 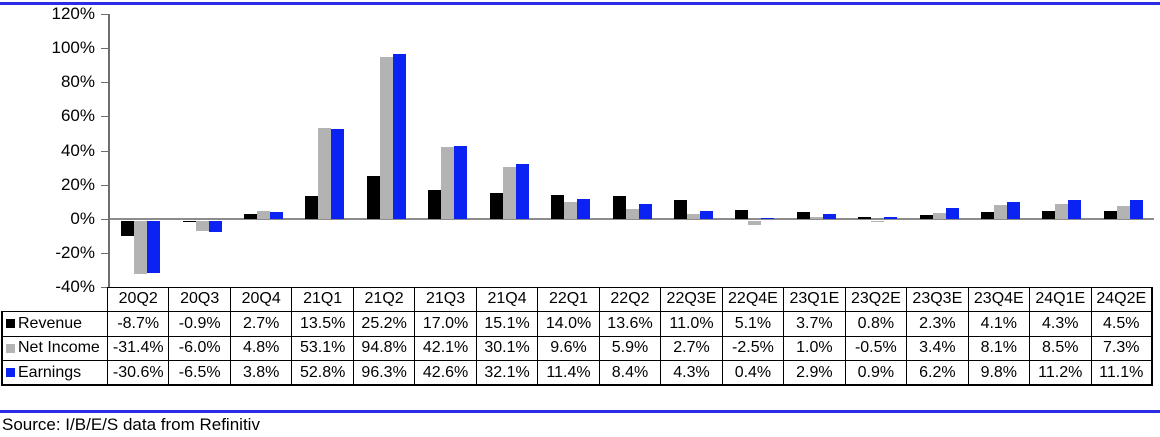 I want to click on bar-earnings-23q3e, so click(x=952, y=213).